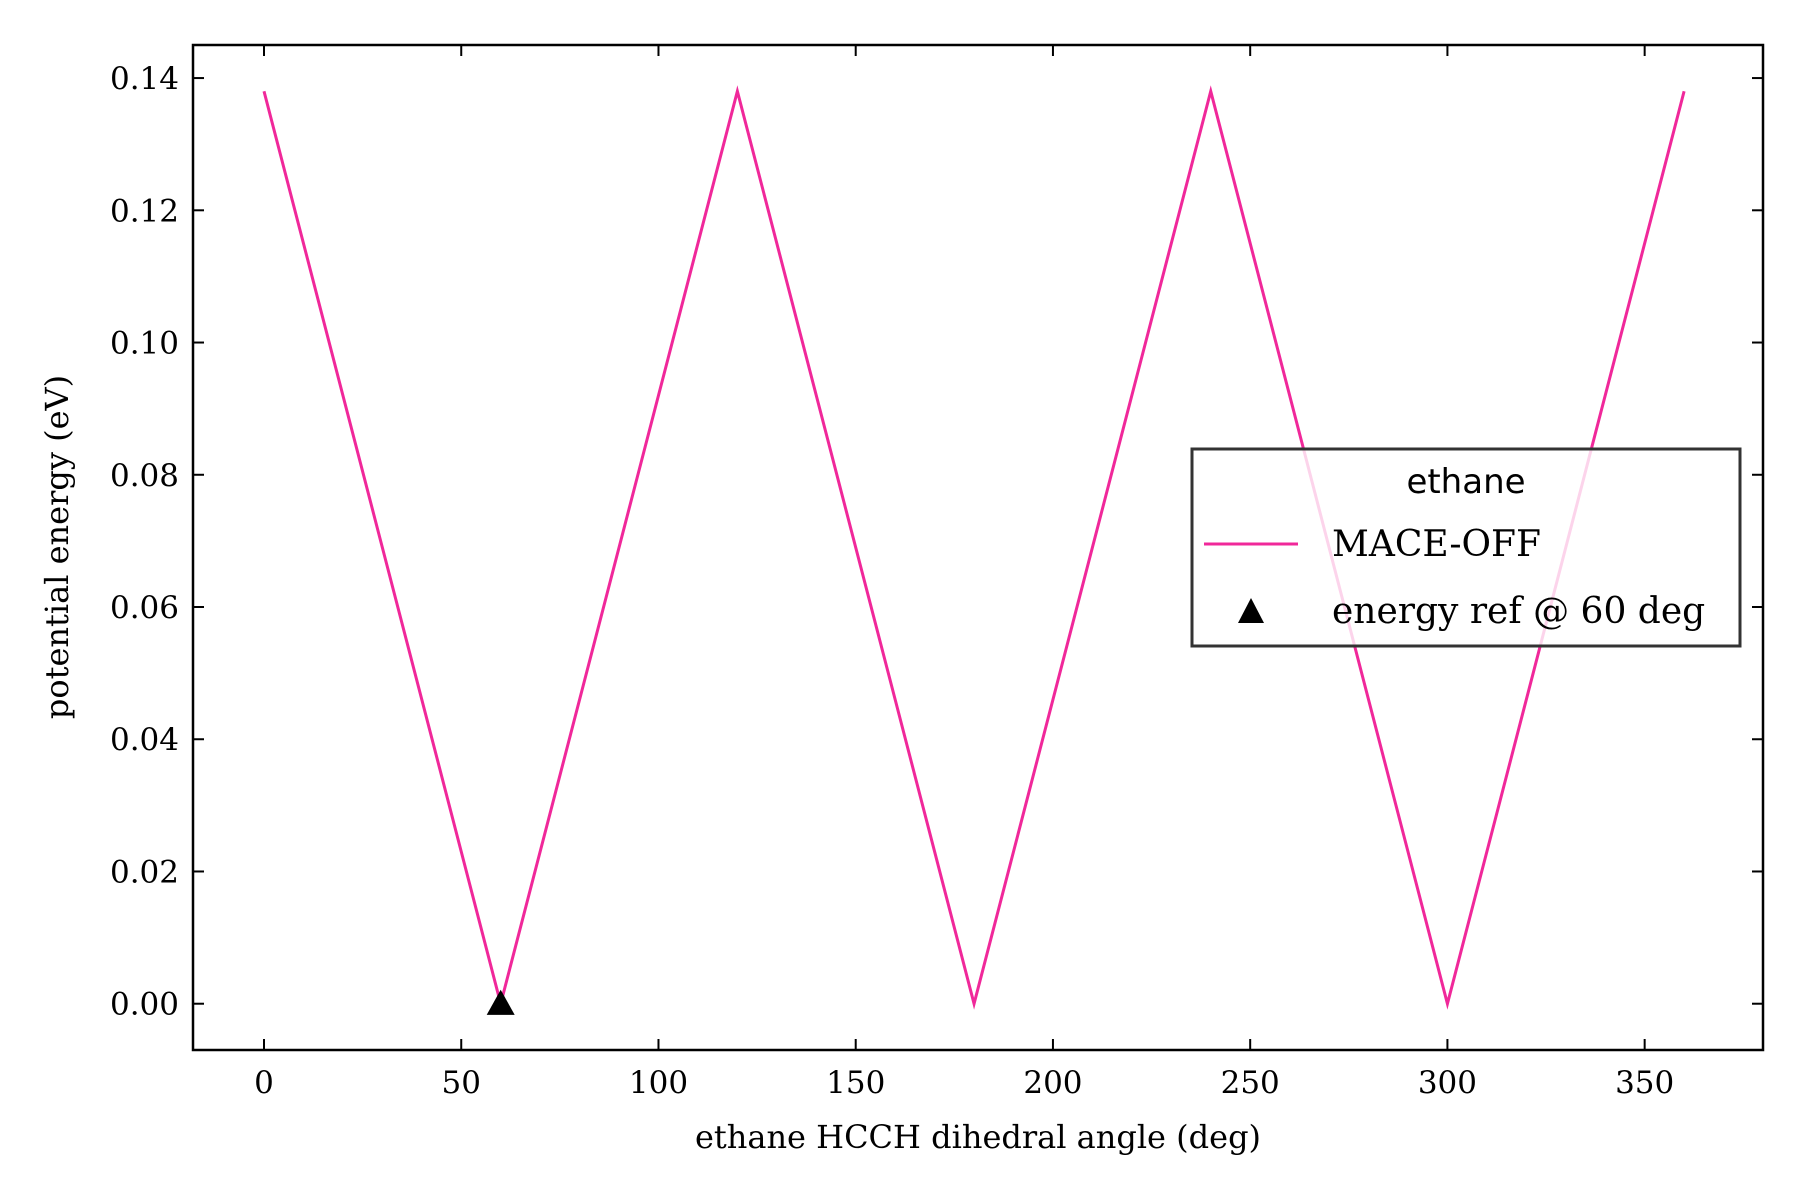  What do you see at coordinates (1436, 544) in the screenshot?
I see `legend-entry-mace-off: MACE-OFF` at bounding box center [1436, 544].